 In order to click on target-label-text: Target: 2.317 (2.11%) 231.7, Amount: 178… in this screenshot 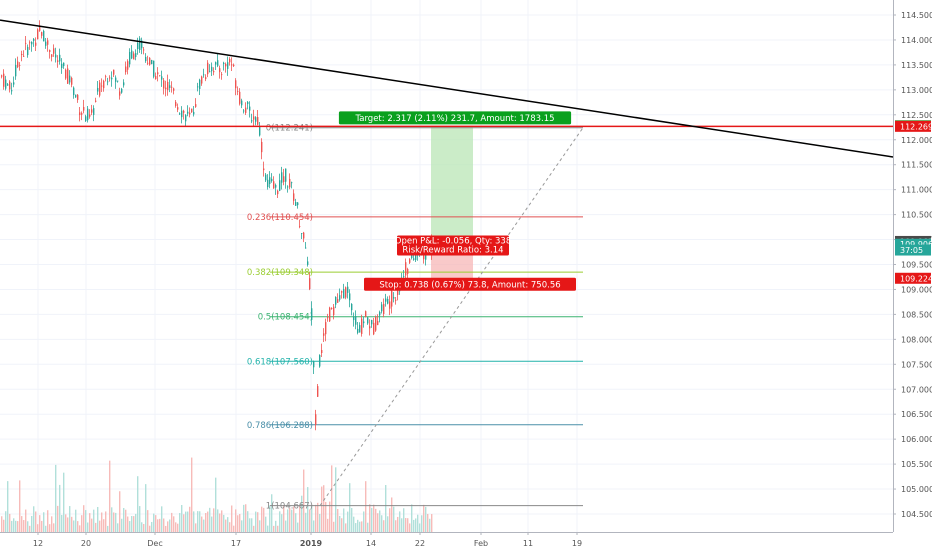, I will do `click(454, 119)`.